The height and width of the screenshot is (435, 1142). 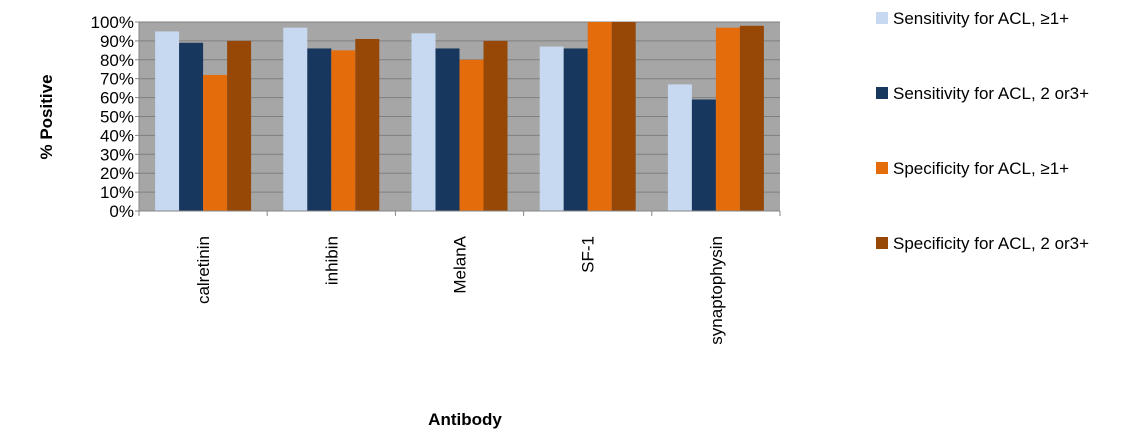 What do you see at coordinates (588, 254) in the screenshot?
I see `x-tick-label: SF-1` at bounding box center [588, 254].